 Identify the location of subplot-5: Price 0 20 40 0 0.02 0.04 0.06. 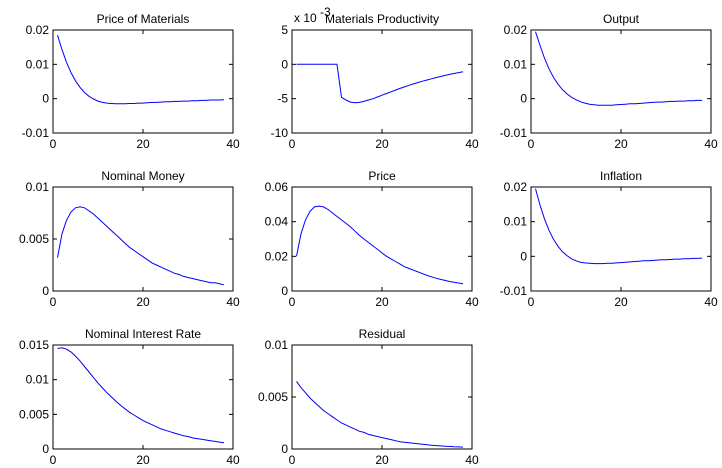
(372, 239).